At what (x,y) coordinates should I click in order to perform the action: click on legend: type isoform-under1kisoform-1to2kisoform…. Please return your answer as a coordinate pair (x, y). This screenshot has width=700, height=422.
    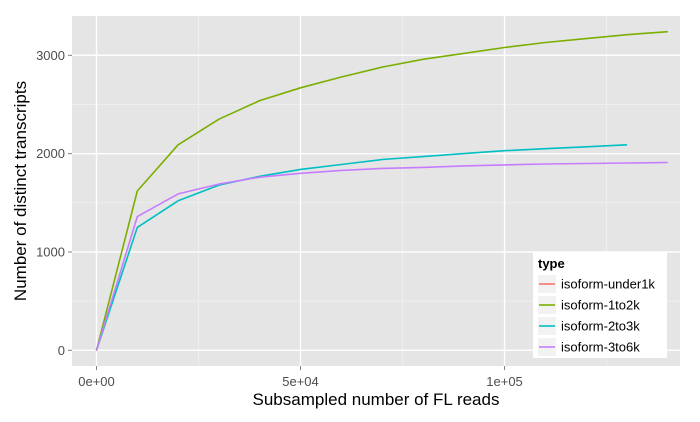
    Looking at the image, I should click on (600, 305).